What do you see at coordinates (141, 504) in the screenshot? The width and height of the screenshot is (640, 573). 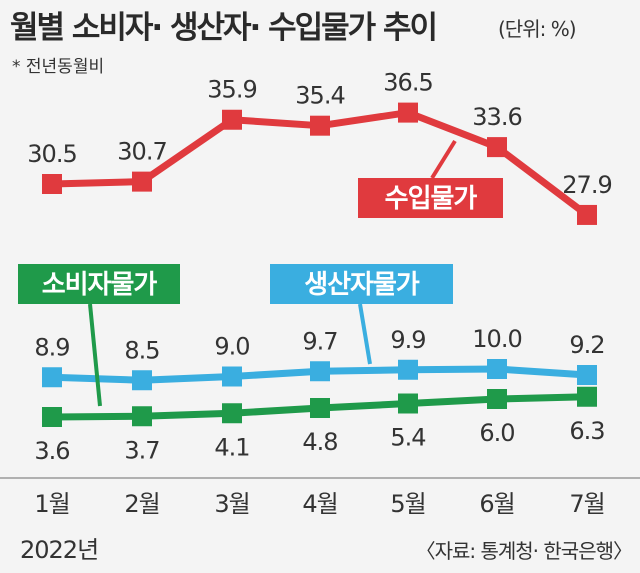 I see `x-tick-label: 2월` at bounding box center [141, 504].